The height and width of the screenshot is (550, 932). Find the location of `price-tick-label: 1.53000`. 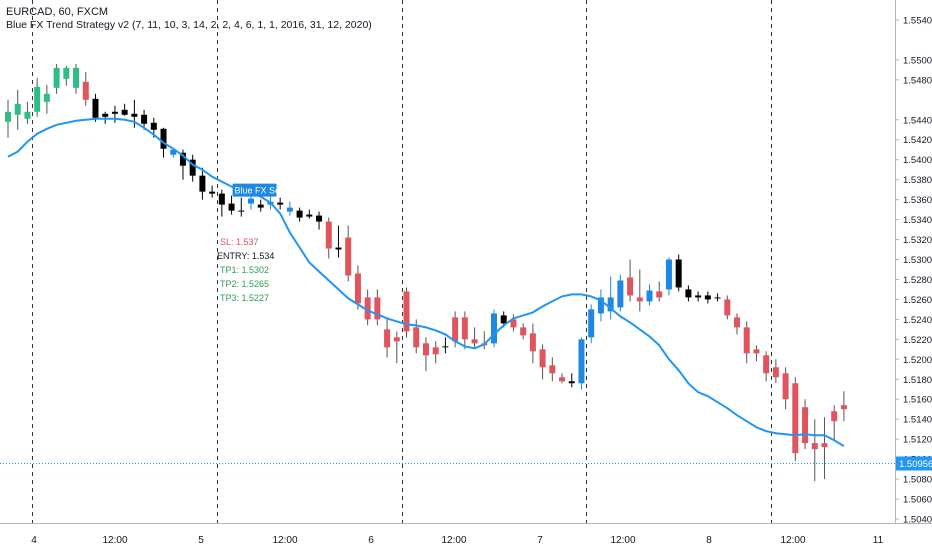

price-tick-label: 1.53000 is located at coordinates (917, 260).